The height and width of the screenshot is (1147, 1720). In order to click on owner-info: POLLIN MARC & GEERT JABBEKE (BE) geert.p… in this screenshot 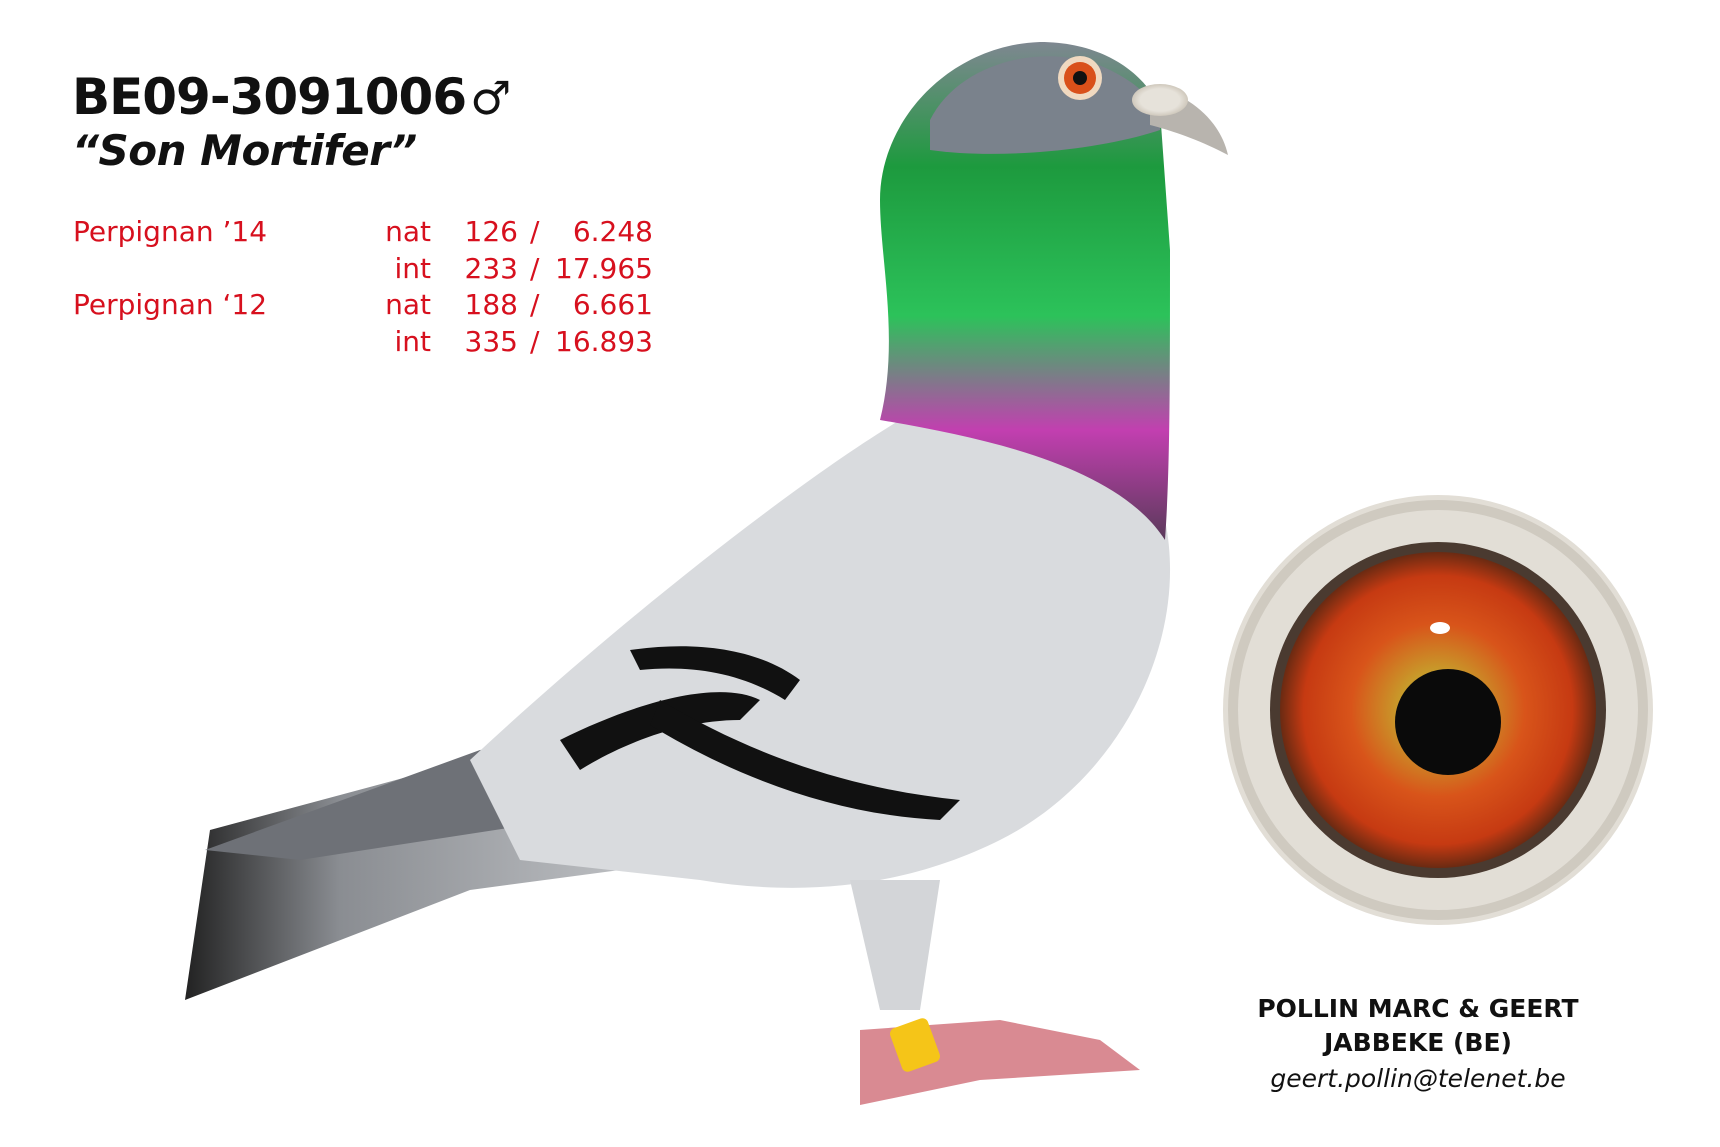, I will do `click(1418, 1045)`.